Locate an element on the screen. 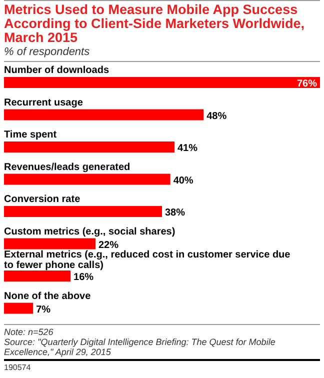 Image resolution: width=324 pixels, height=378 pixels. text: 190574 is located at coordinates (162, 365).